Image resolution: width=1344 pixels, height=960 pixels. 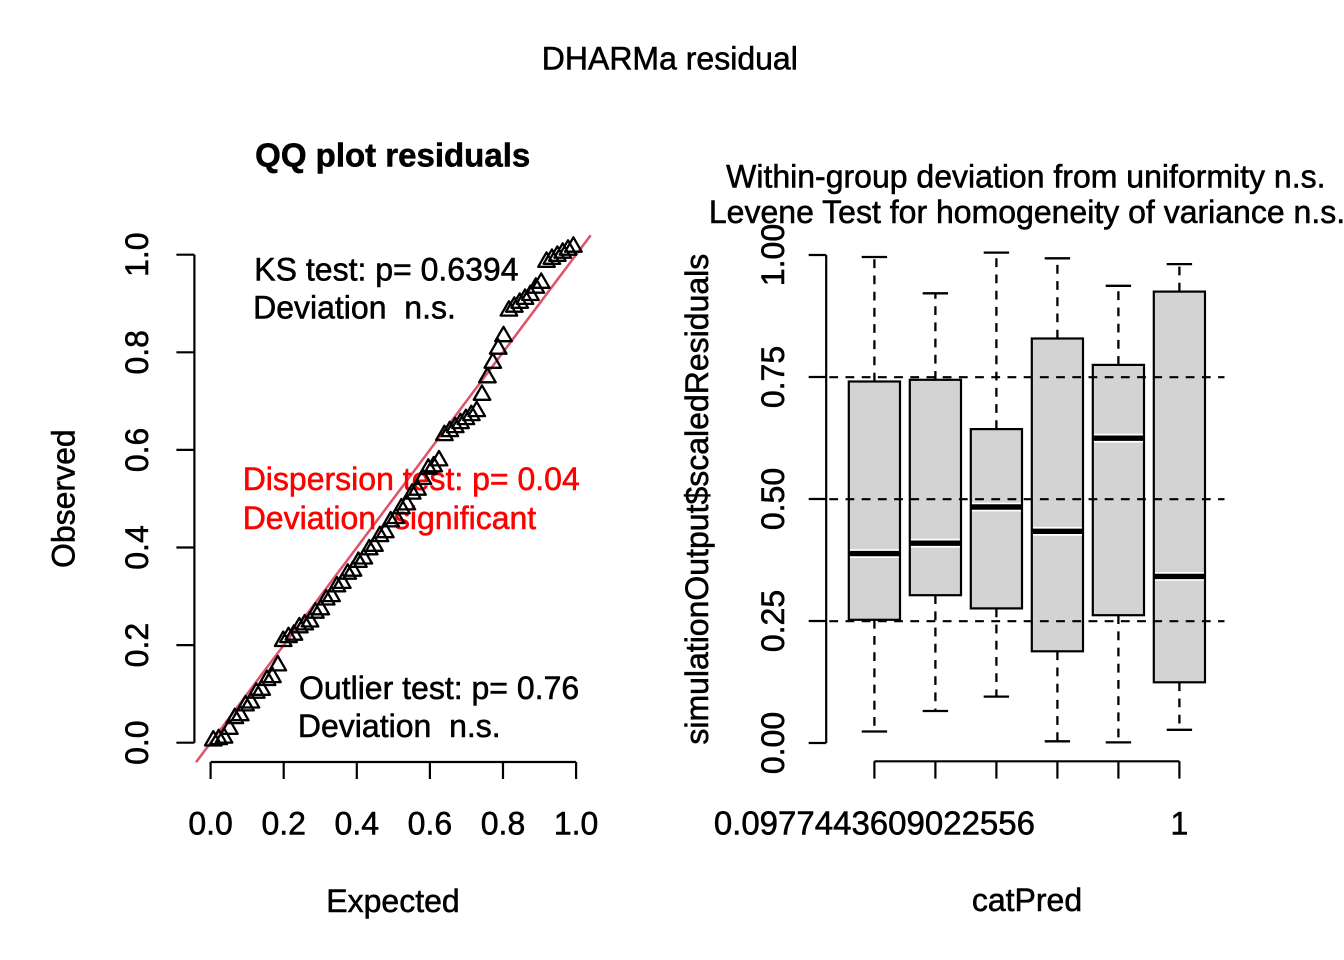 I want to click on svg-text: 1.00, so click(x=773, y=255).